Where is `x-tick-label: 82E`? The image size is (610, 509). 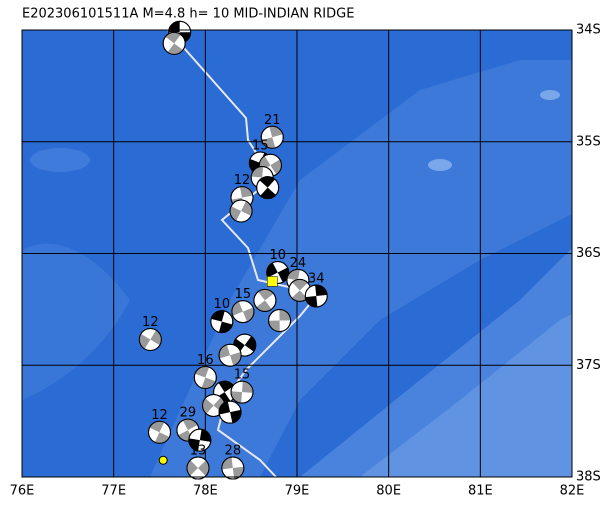
x-tick-label: 82E is located at coordinates (572, 491).